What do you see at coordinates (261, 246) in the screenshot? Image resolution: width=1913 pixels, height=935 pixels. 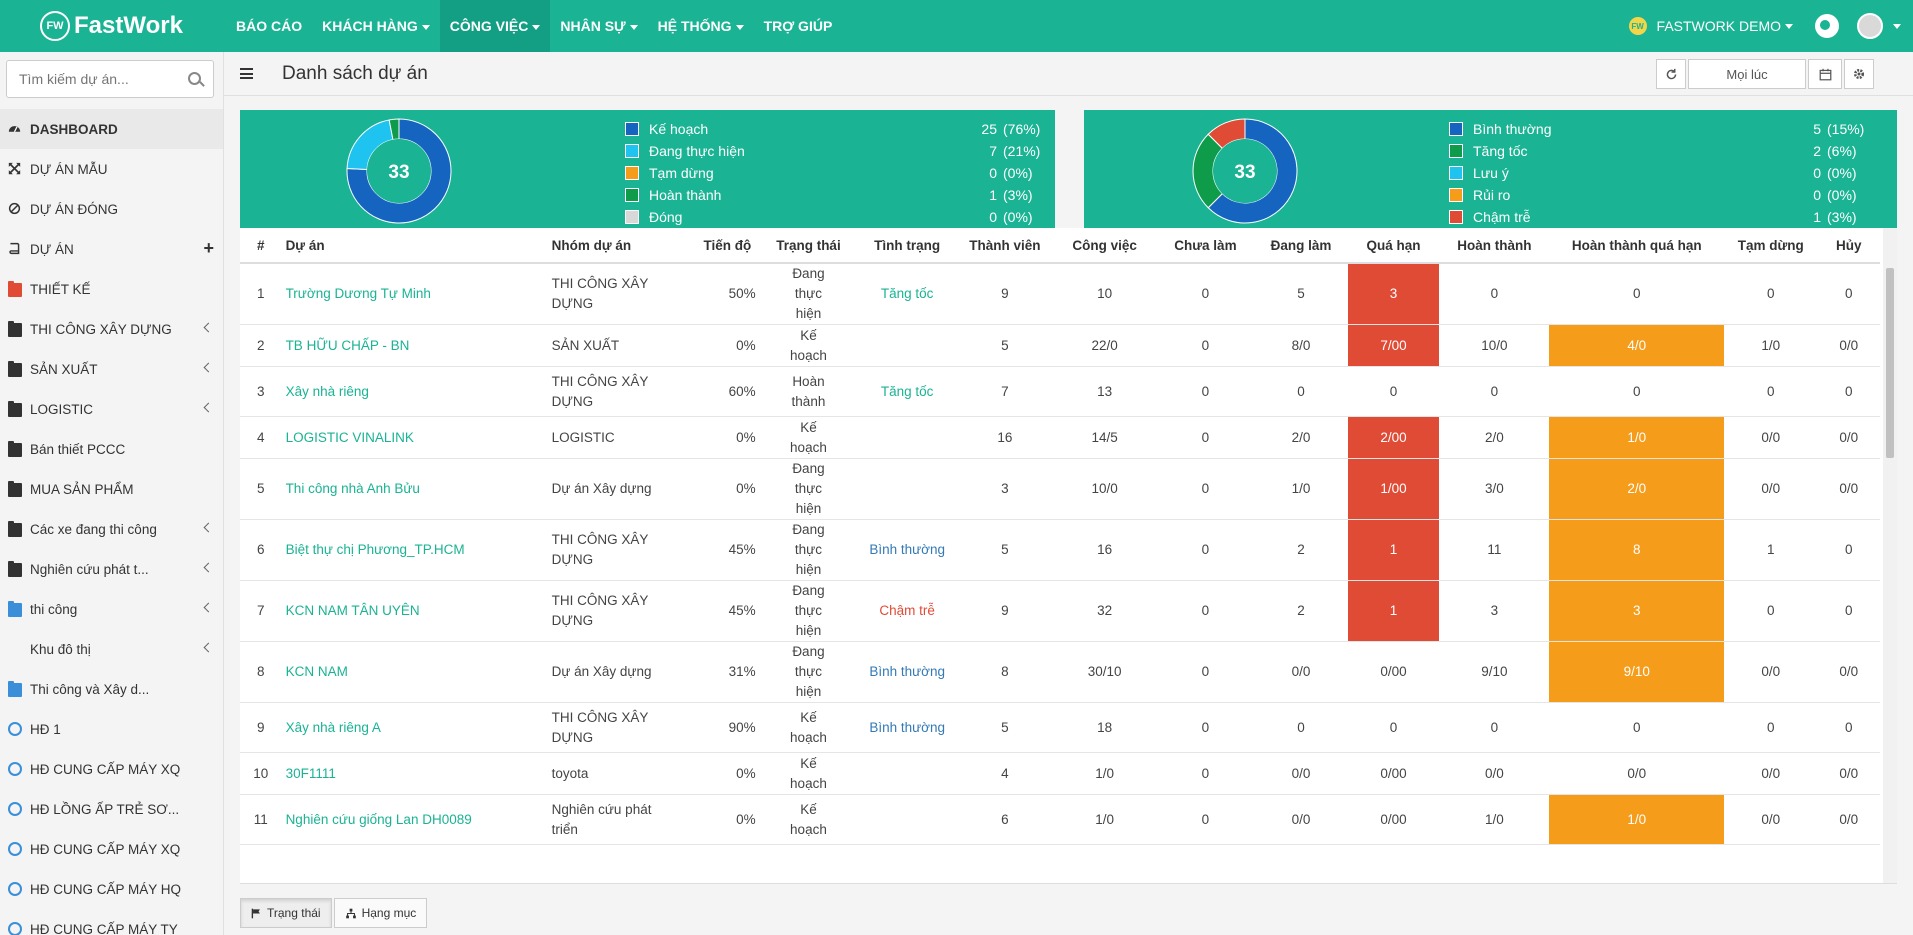 I see `column-header-index: #` at bounding box center [261, 246].